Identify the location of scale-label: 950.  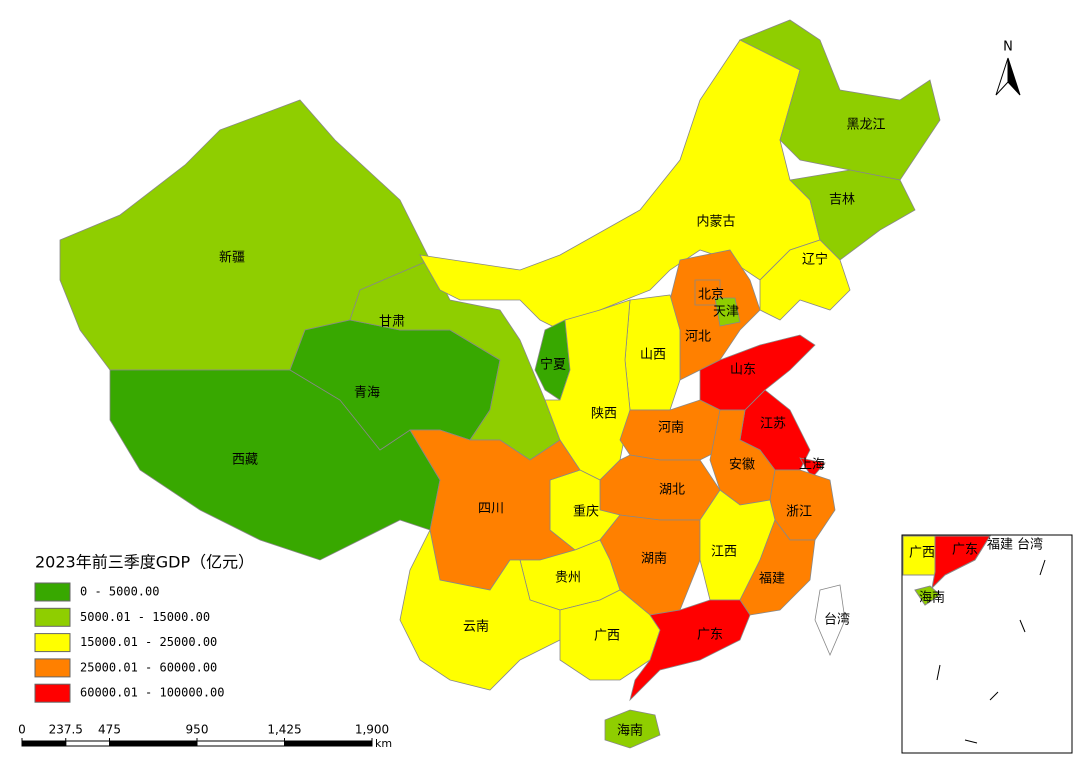
(197, 730).